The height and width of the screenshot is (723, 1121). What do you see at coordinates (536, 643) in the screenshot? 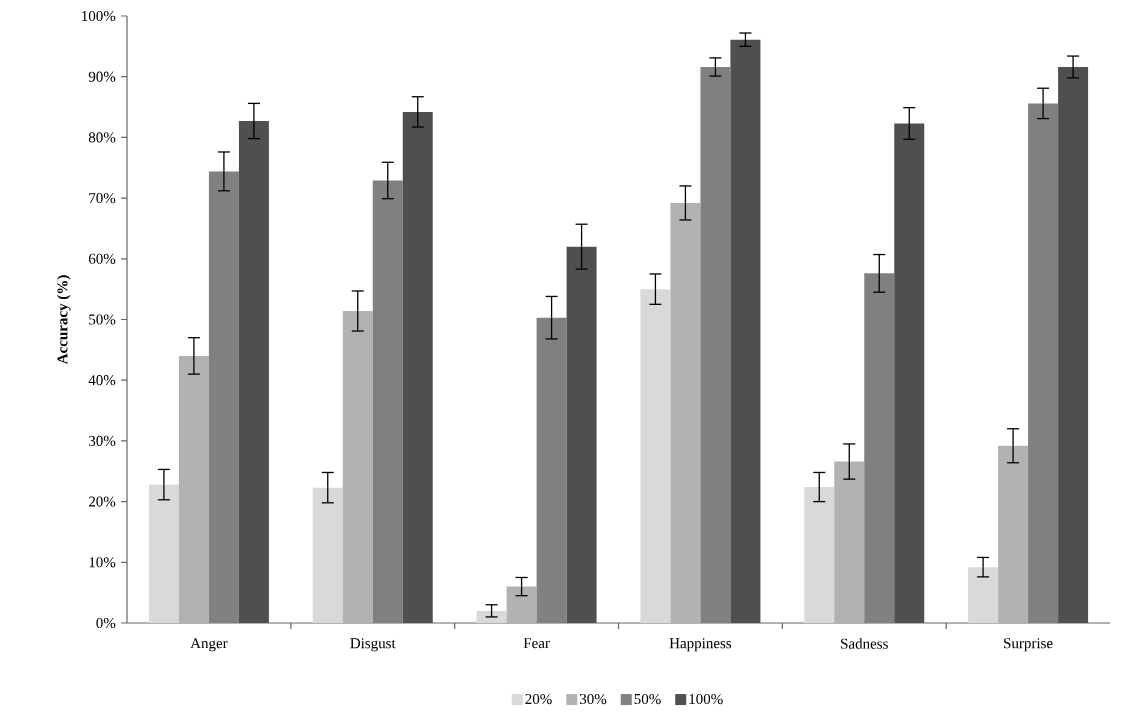
I see `x-tick-label: Fear` at bounding box center [536, 643].